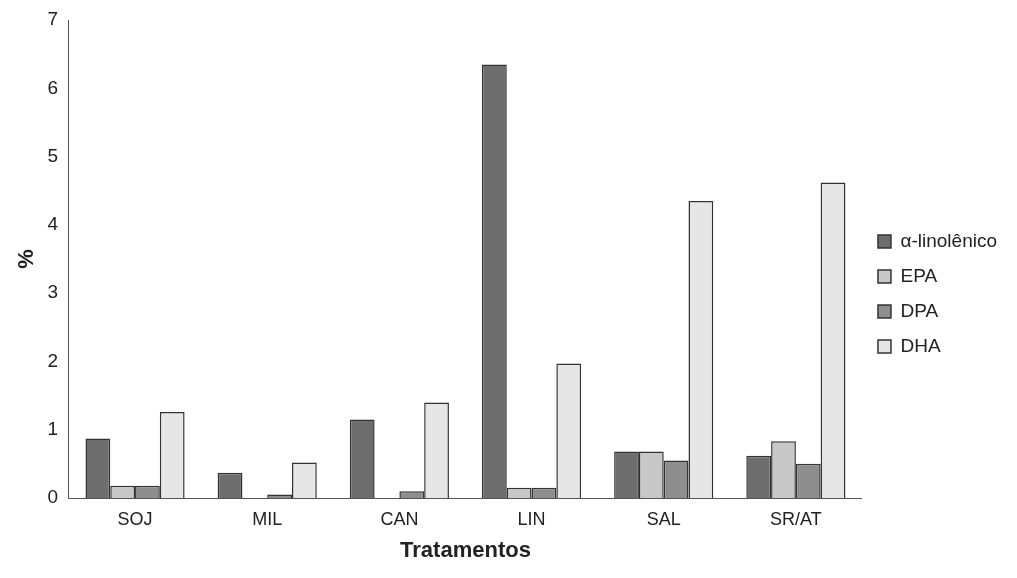  Describe the element at coordinates (52, 292) in the screenshot. I see `y-tick-label: 3` at that location.